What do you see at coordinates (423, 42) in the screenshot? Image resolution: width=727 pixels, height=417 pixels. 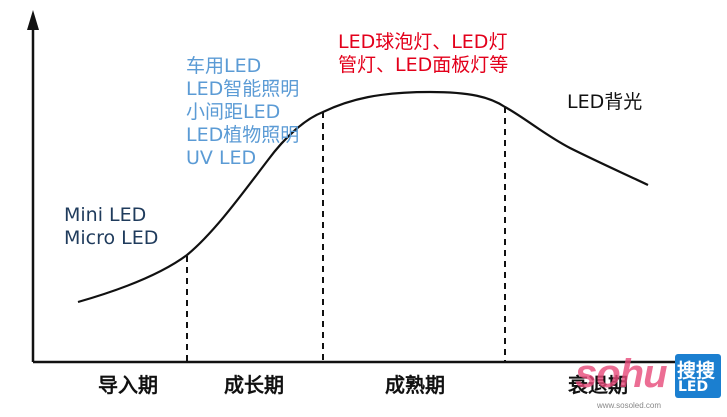 I see `annotation-line: LED球泡灯、LED灯` at bounding box center [423, 42].